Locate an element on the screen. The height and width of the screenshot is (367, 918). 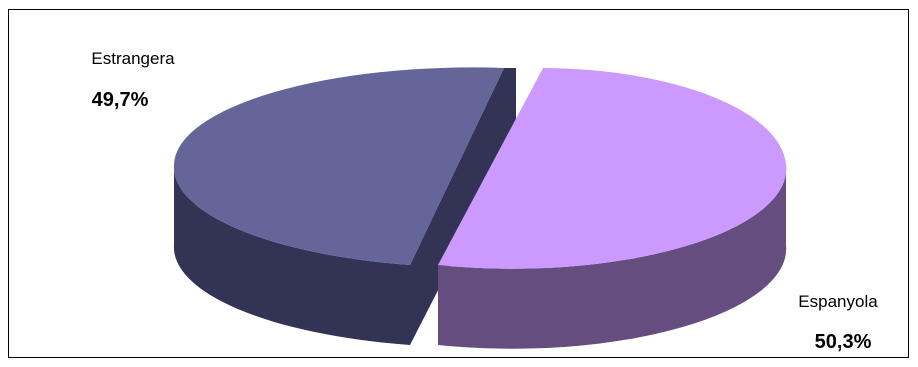
label-estrangera-value: 49,7% is located at coordinates (120, 100).